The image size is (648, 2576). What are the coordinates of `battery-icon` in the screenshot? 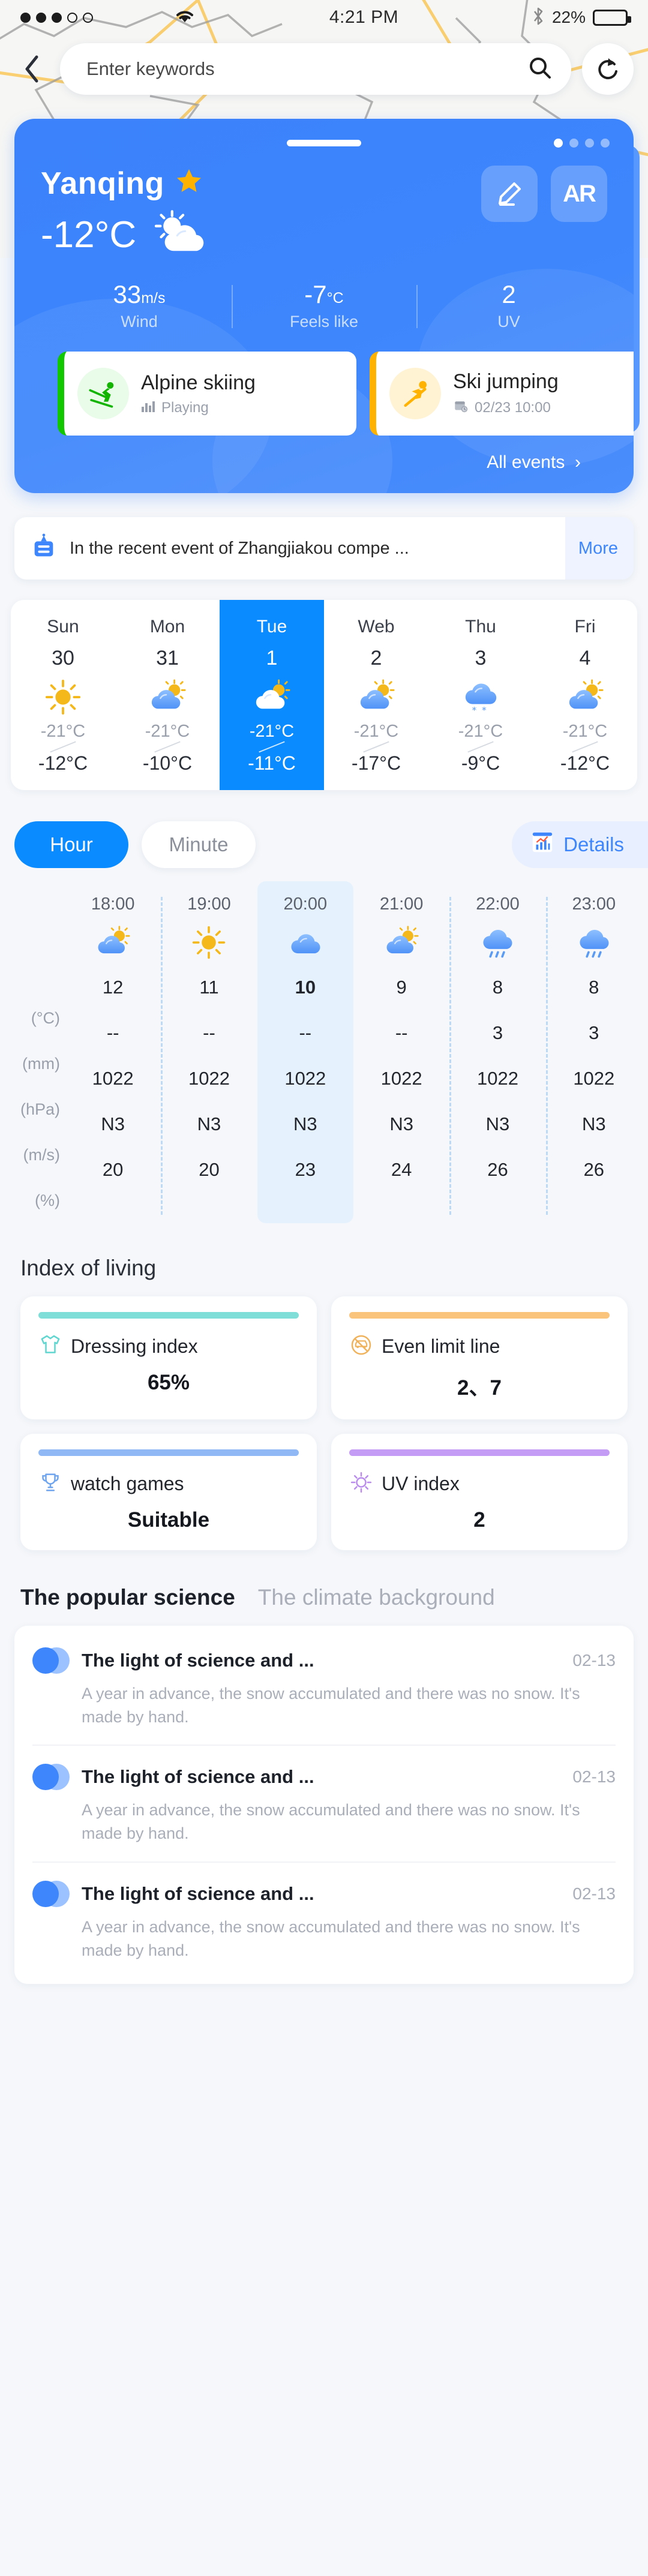 It's located at (612, 17).